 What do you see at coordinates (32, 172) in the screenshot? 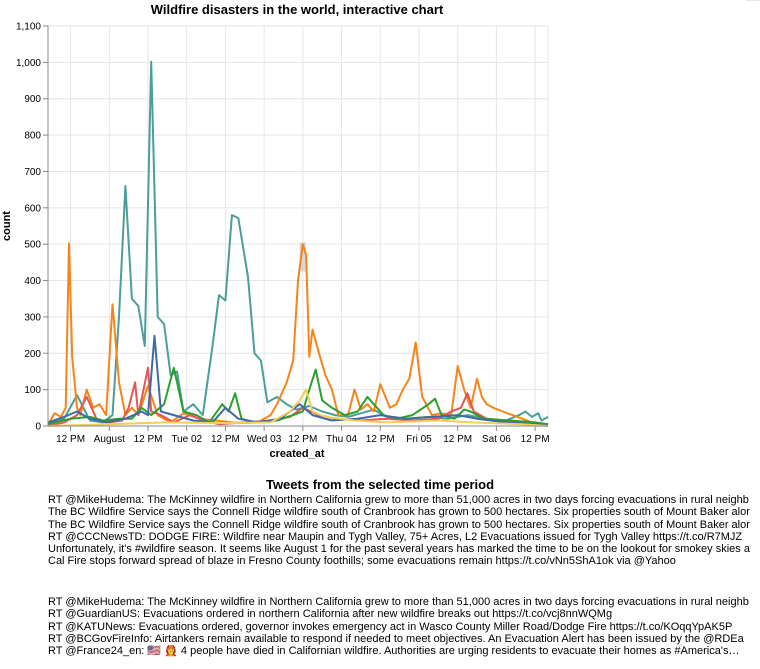
I see `y-tick-label: 700` at bounding box center [32, 172].